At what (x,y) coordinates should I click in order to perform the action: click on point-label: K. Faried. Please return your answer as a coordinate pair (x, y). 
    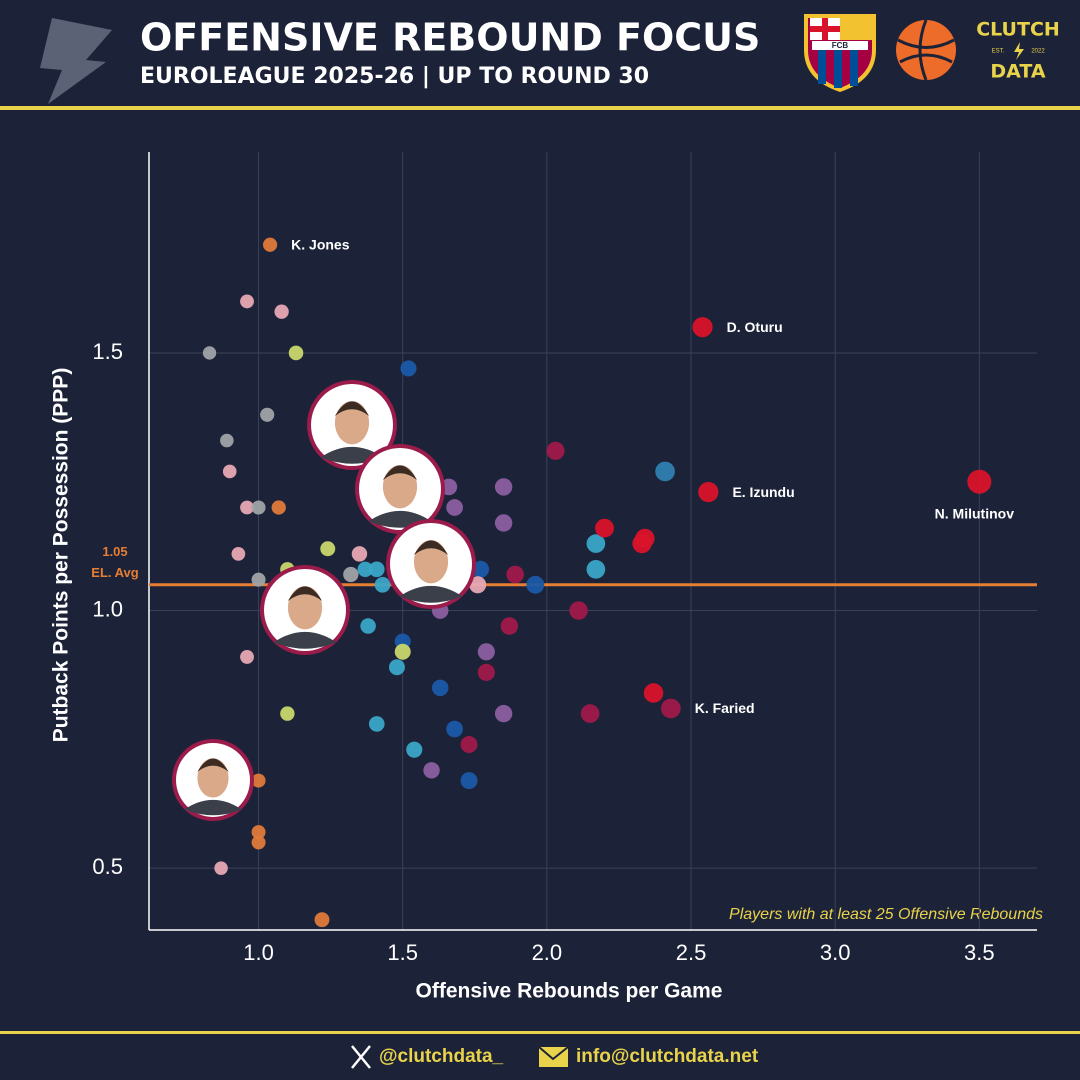
    Looking at the image, I should click on (725, 708).